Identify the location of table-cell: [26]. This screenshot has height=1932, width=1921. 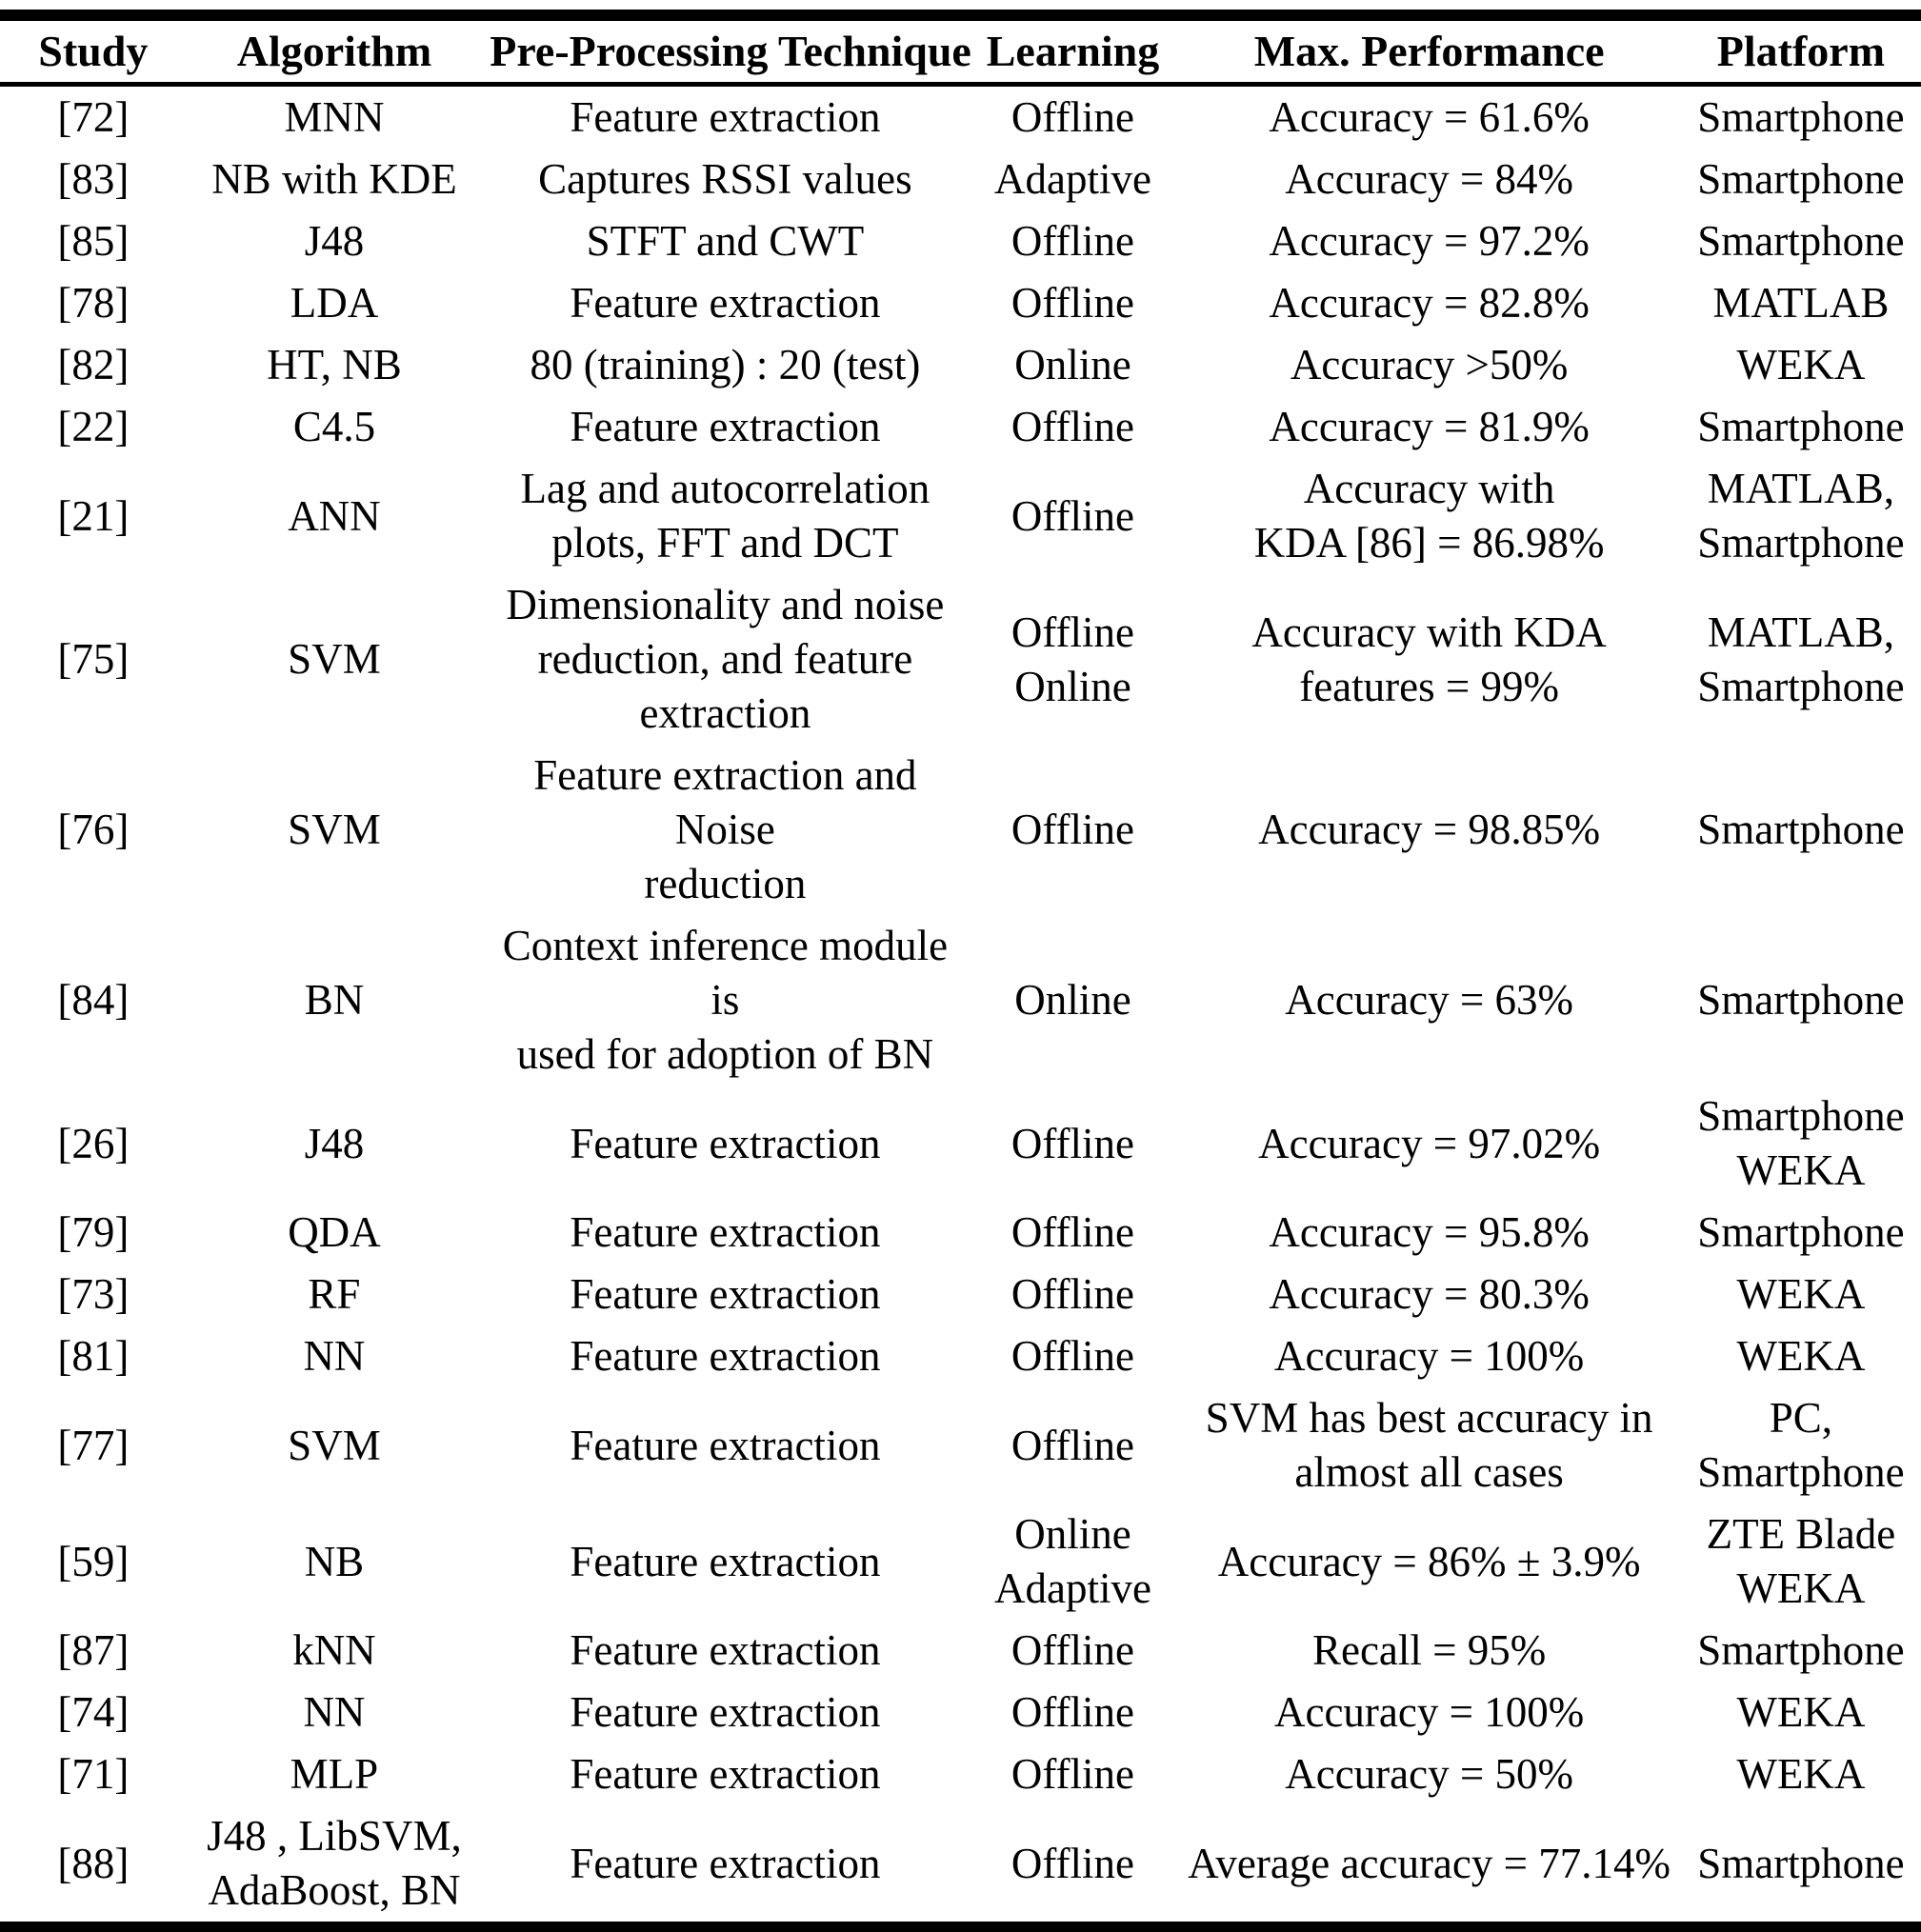
(93, 1144).